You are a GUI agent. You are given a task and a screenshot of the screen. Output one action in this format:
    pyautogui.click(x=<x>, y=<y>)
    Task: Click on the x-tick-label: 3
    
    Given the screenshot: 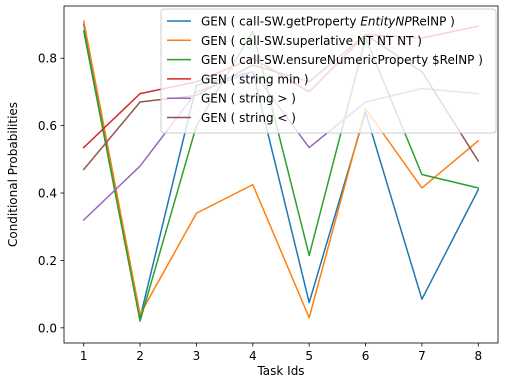 What is the action you would take?
    pyautogui.click(x=197, y=356)
    